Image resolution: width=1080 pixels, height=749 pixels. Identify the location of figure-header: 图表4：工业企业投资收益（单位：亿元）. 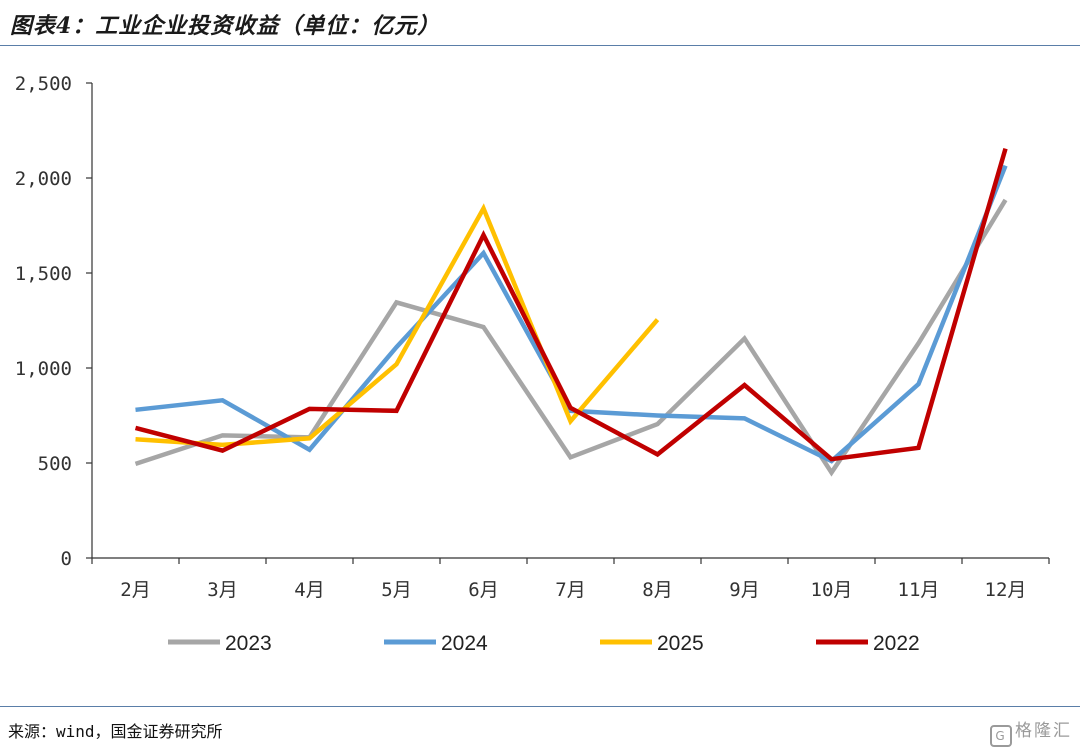
(540, 23).